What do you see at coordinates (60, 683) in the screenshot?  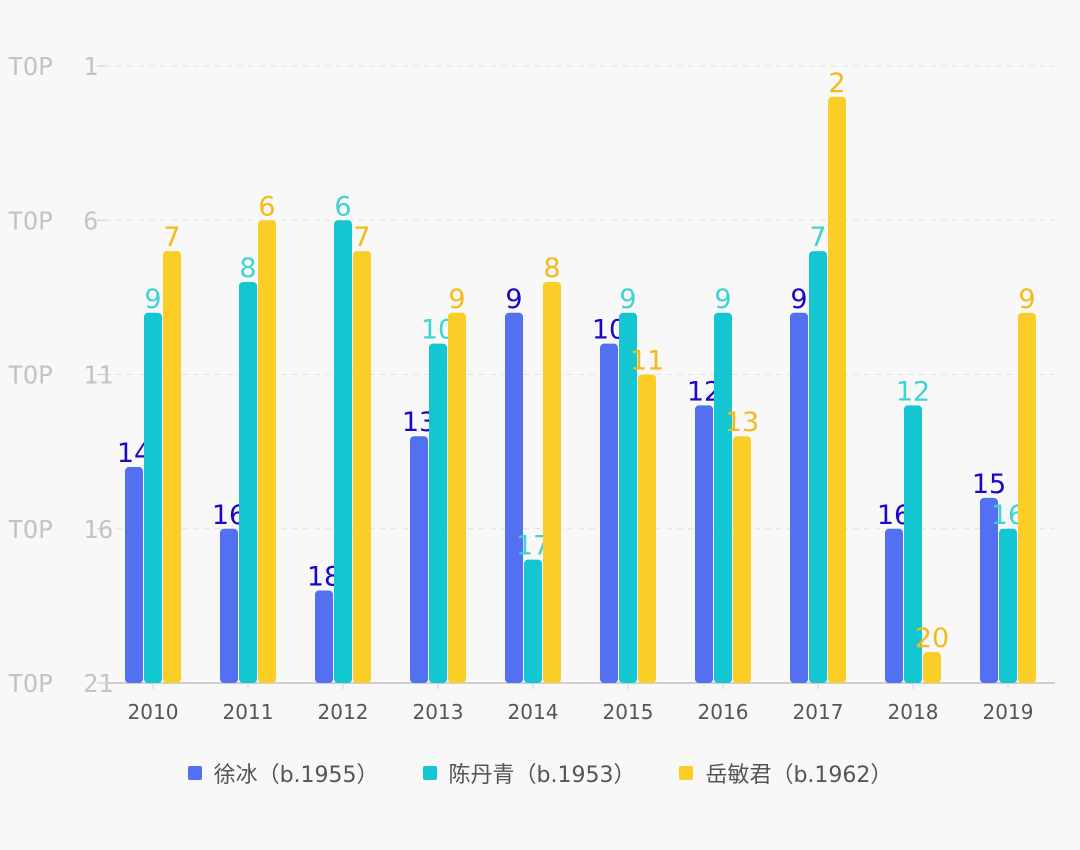 I see `y-tick-label: TOP 21` at bounding box center [60, 683].